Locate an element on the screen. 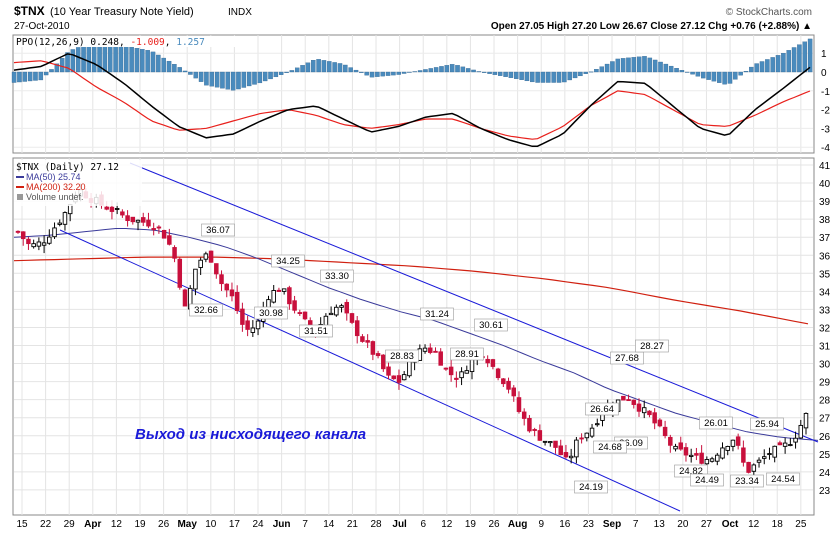 The width and height of the screenshot is (840, 535). x-tick-label: 14 is located at coordinates (329, 524).